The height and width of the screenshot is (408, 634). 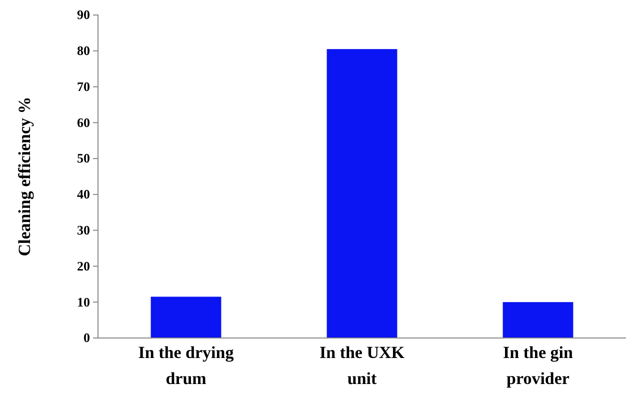 I want to click on x-tick-label: In the UXK unit, so click(x=362, y=365).